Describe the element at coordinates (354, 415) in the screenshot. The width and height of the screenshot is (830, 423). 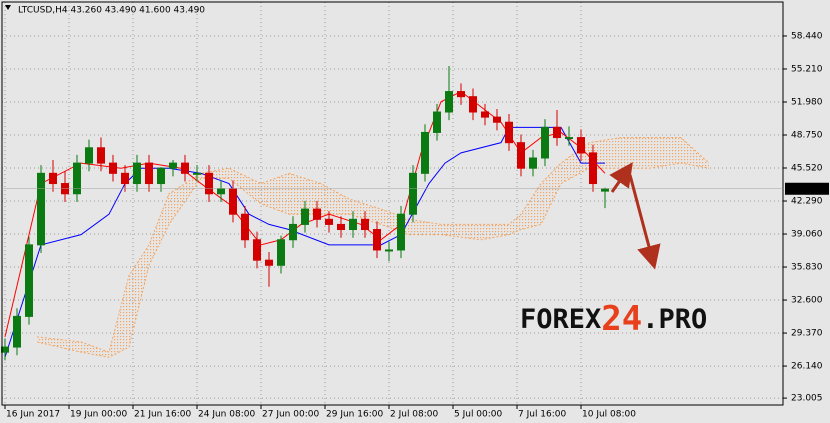
I see `x-tick-label: 29 Jun 16:00` at that location.